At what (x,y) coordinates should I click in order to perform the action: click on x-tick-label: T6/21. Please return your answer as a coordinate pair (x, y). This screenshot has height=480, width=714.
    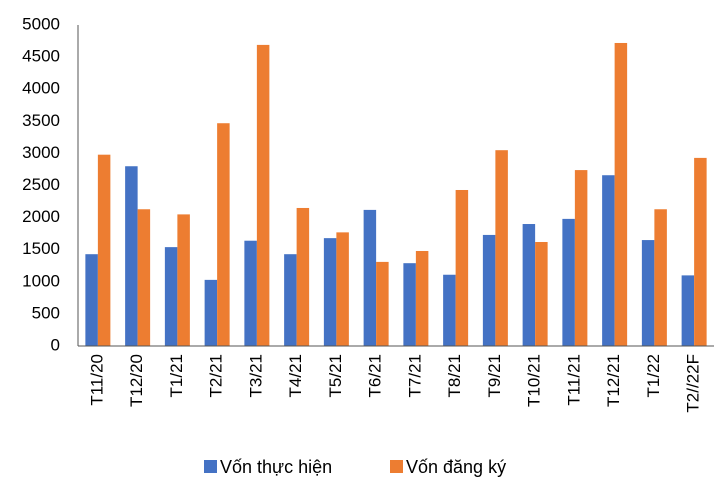
    Looking at the image, I should click on (375, 375).